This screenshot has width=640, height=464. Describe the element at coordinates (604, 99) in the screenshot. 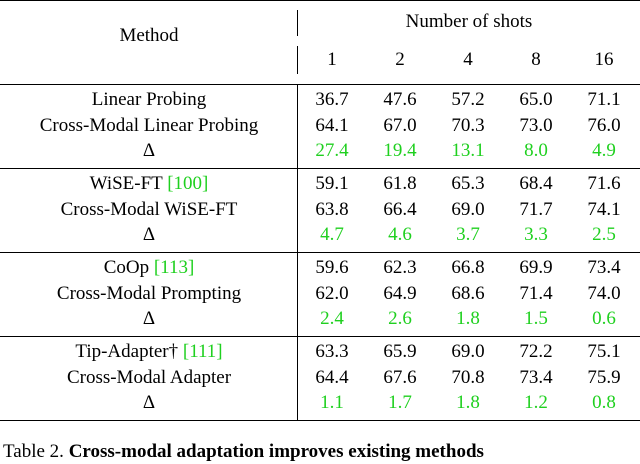

I see `accuracy-value: 71.1` at that location.